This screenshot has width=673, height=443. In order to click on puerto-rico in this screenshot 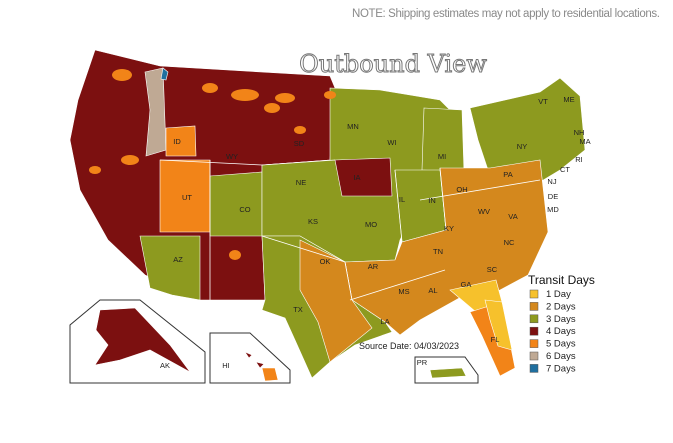, I will do `click(448, 373)`.